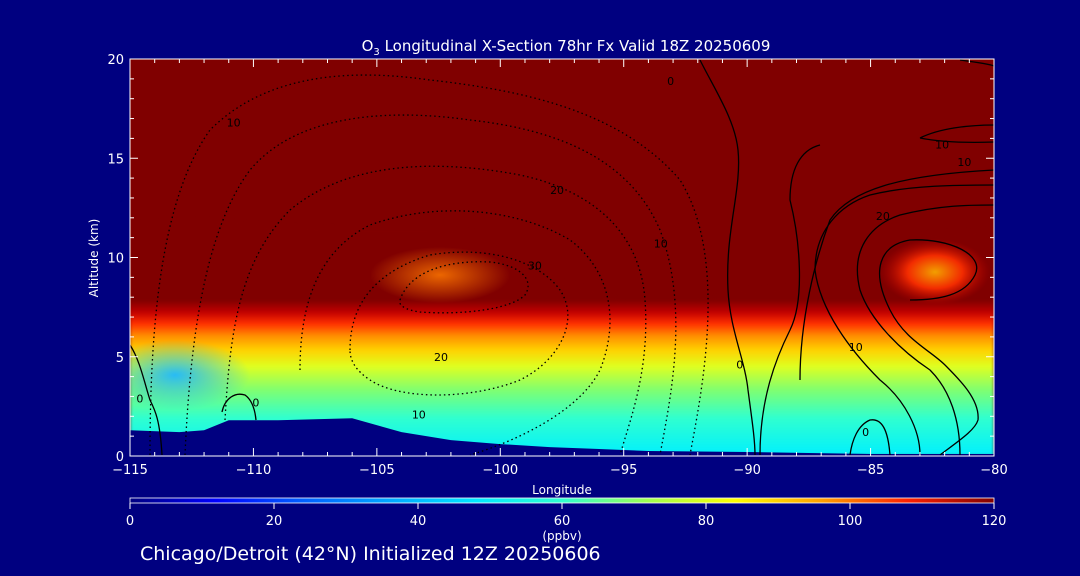 The width and height of the screenshot is (1080, 576). I want to click on title-prefix: O, so click(368, 46).